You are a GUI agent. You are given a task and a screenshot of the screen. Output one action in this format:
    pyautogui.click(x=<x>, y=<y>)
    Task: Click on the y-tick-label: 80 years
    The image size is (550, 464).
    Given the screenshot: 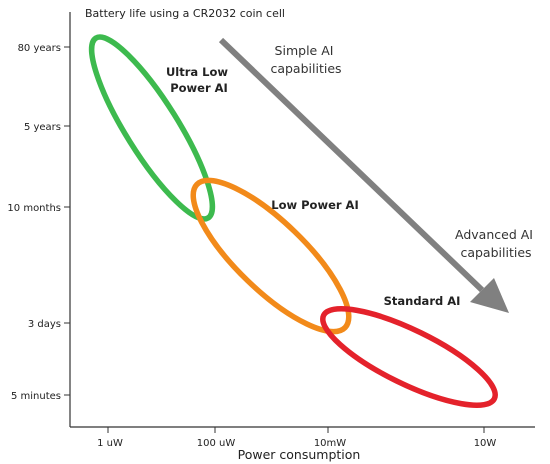 What is the action you would take?
    pyautogui.click(x=39, y=48)
    